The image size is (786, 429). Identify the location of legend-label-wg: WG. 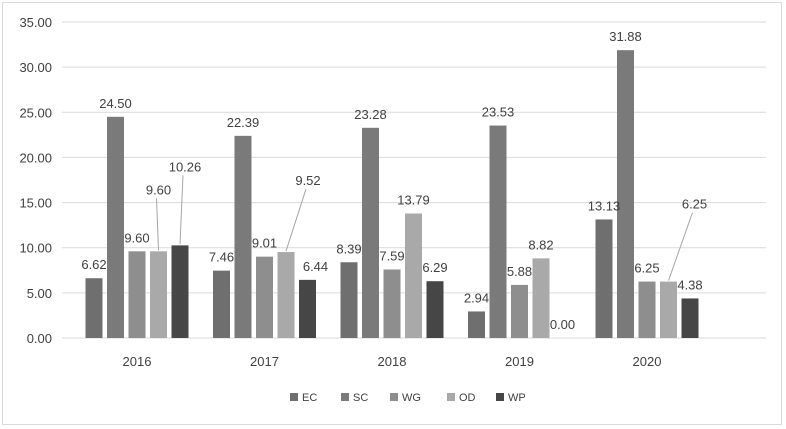
(411, 398).